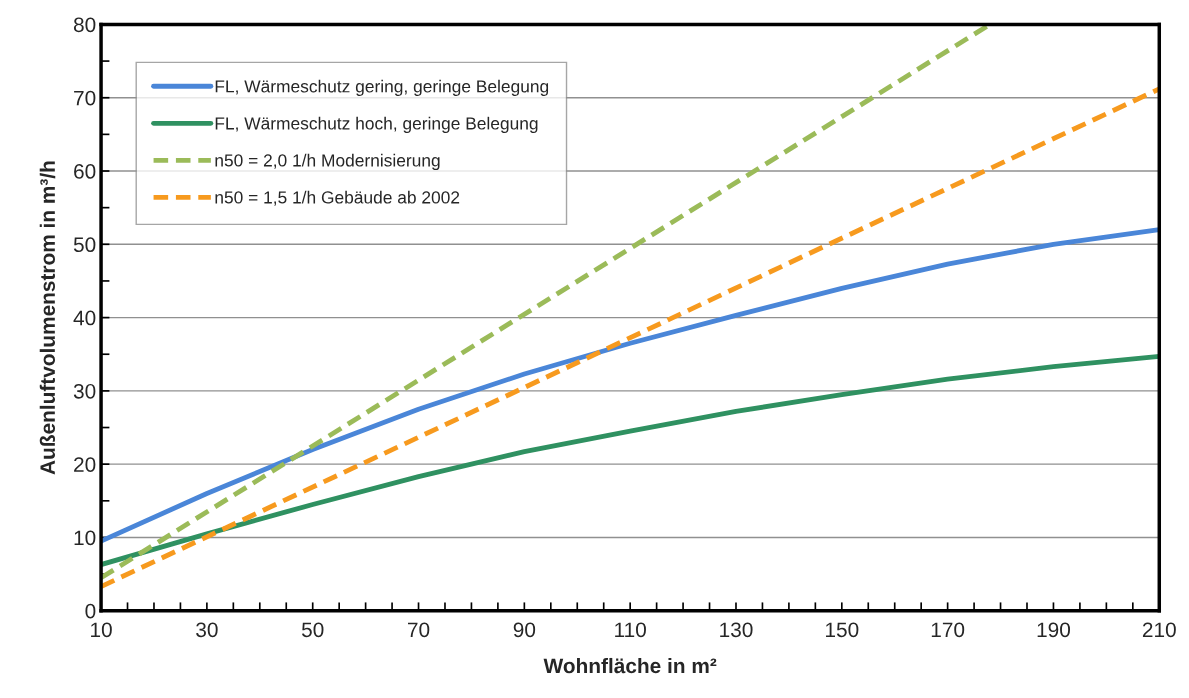 The height and width of the screenshot is (698, 1189). I want to click on x-tick-label: 210, so click(1159, 630).